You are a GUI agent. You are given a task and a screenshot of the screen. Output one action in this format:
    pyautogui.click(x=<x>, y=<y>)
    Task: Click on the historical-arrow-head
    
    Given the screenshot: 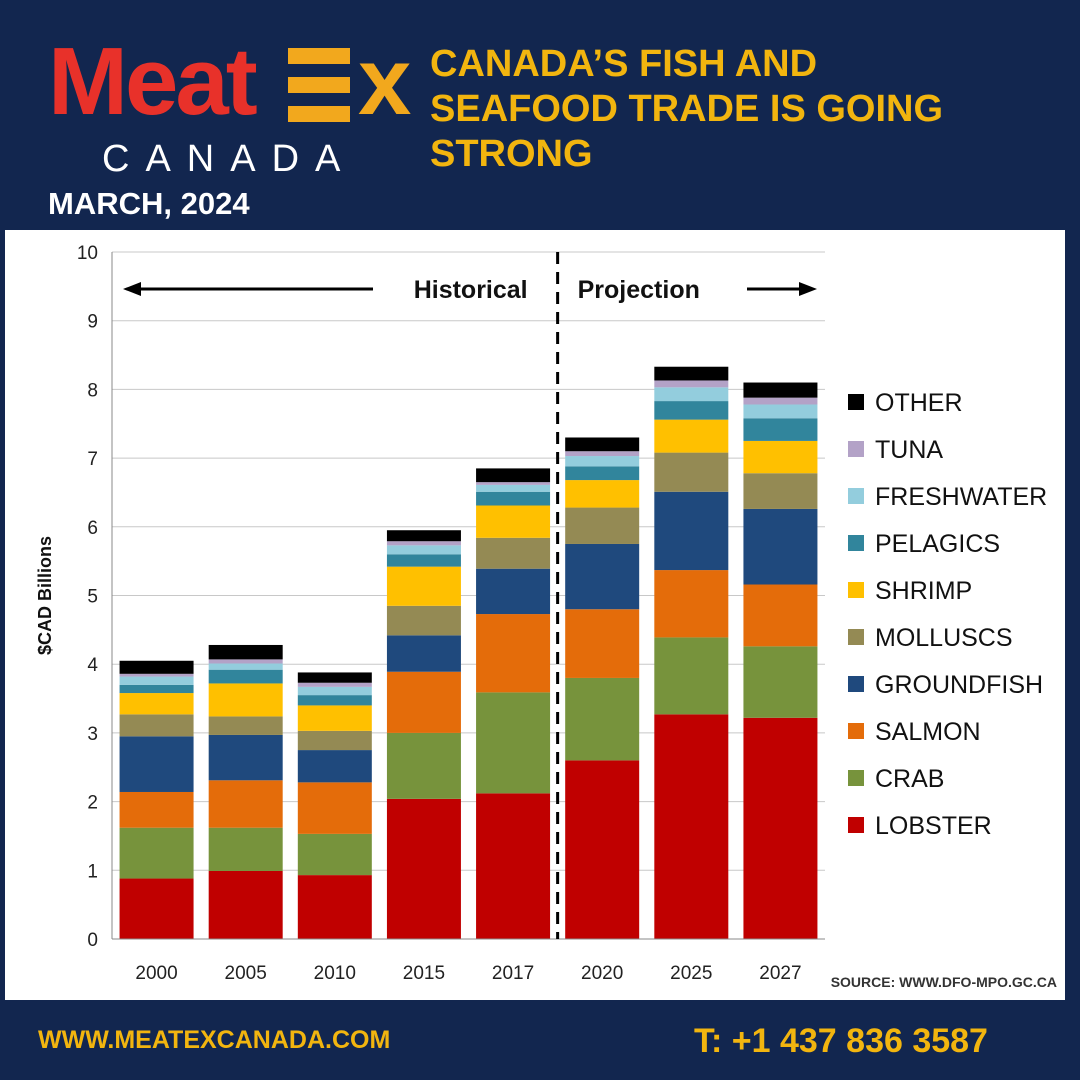 What is the action you would take?
    pyautogui.click(x=132, y=289)
    